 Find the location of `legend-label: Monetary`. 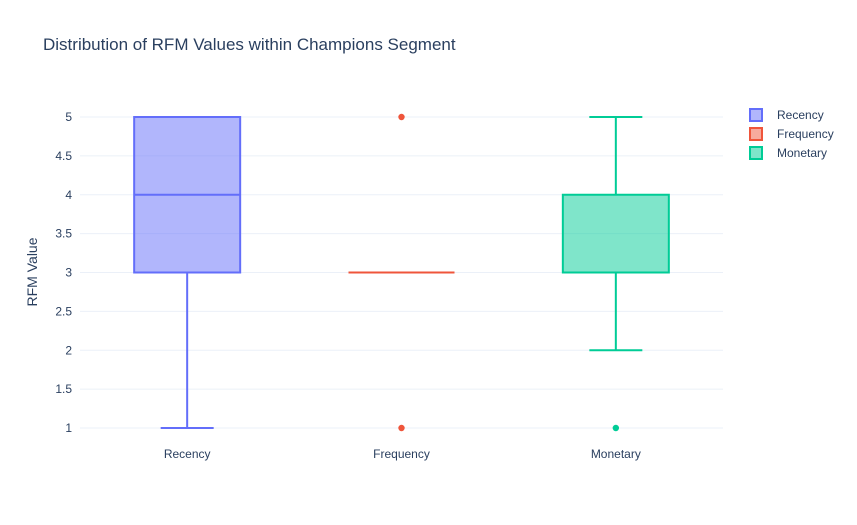

legend-label: Monetary is located at coordinates (802, 153).